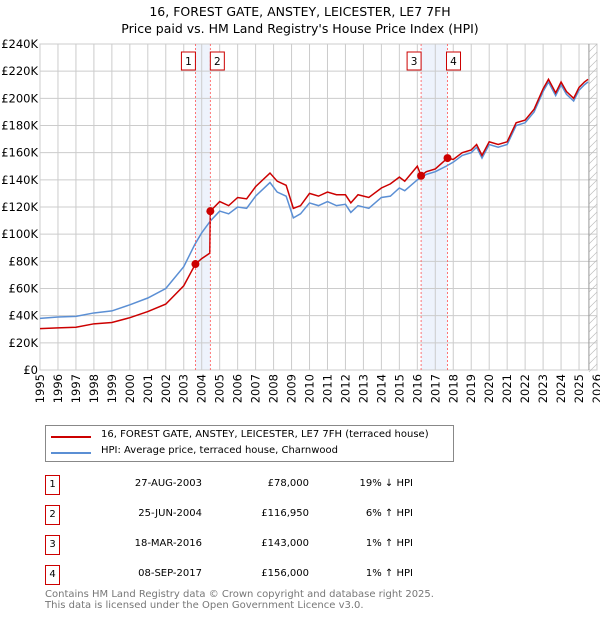 Image resolution: width=600 pixels, height=620 pixels. What do you see at coordinates (52, 545) in the screenshot?
I see `row-number: 3` at bounding box center [52, 545].